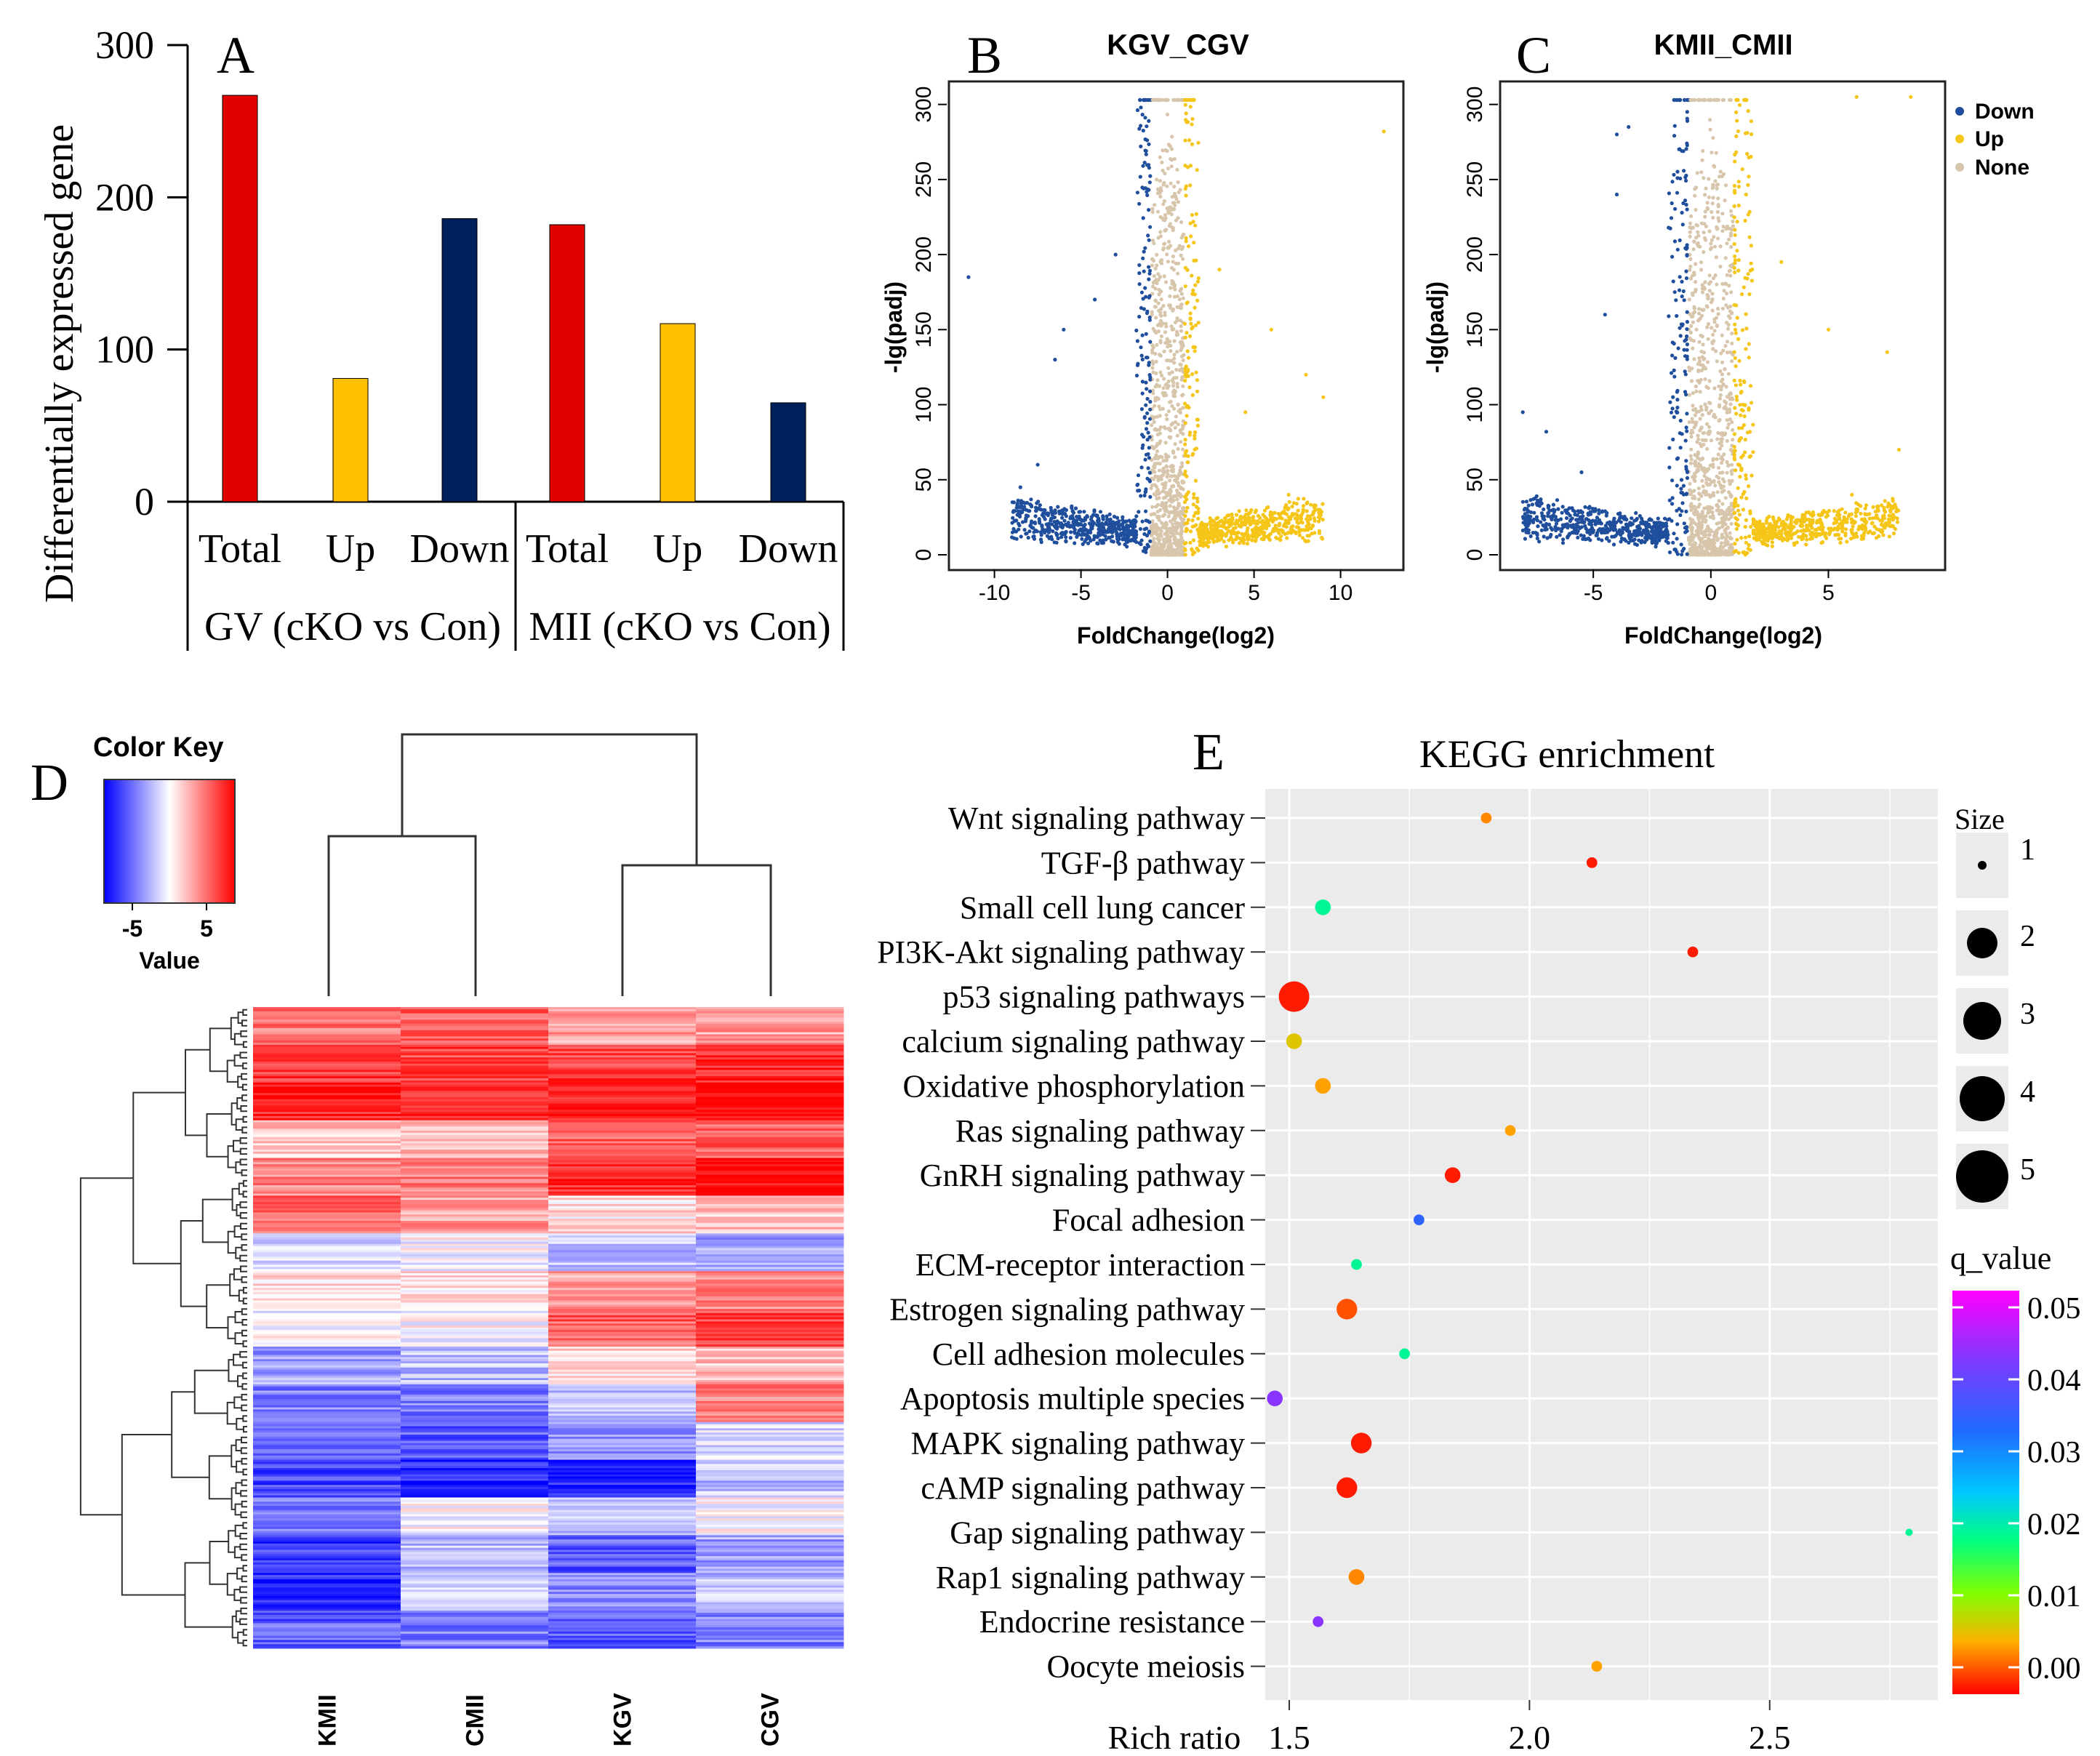 Image resolution: width=2100 pixels, height=1756 pixels. Describe the element at coordinates (924, 405) in the screenshot. I see `volcano-y-tick-label: 100` at that location.